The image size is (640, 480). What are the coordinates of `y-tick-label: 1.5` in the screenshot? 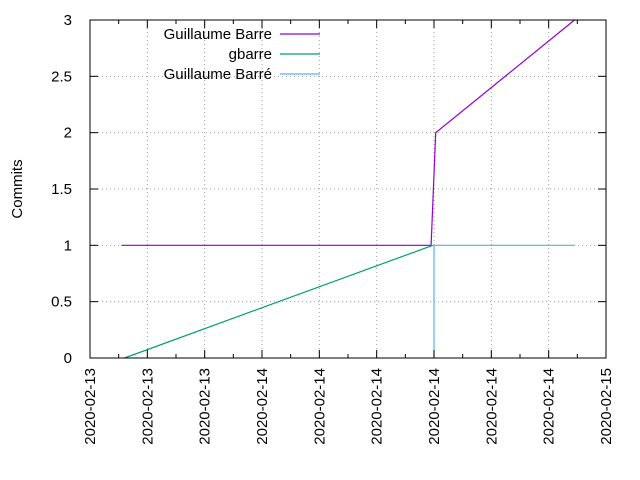 It's located at (61, 189).